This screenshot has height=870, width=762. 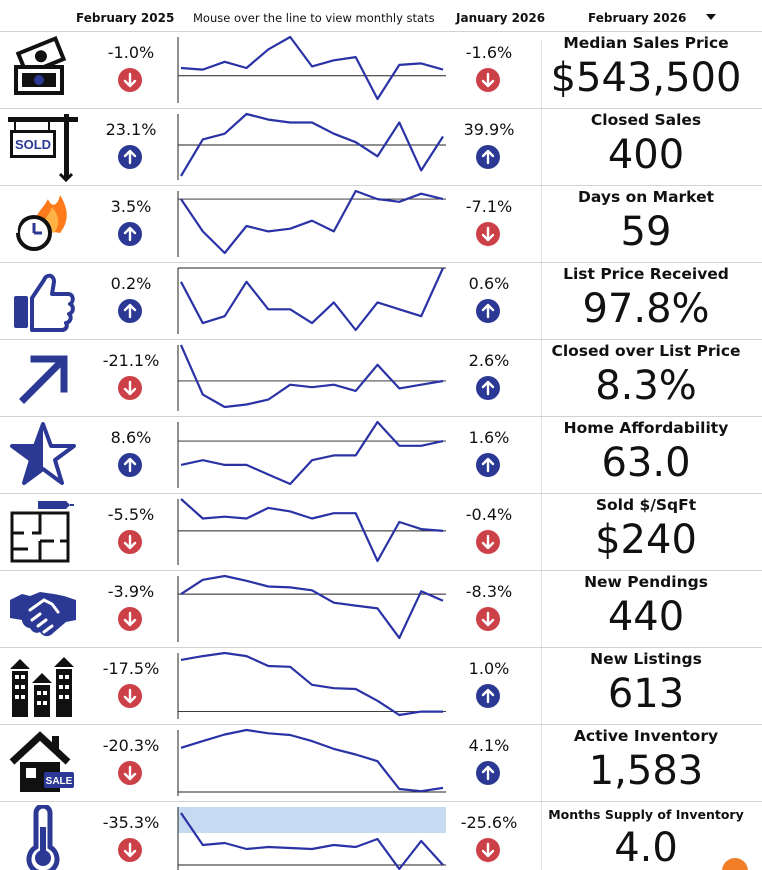 I want to click on prev-change-value: 23.1%, so click(x=131, y=129).